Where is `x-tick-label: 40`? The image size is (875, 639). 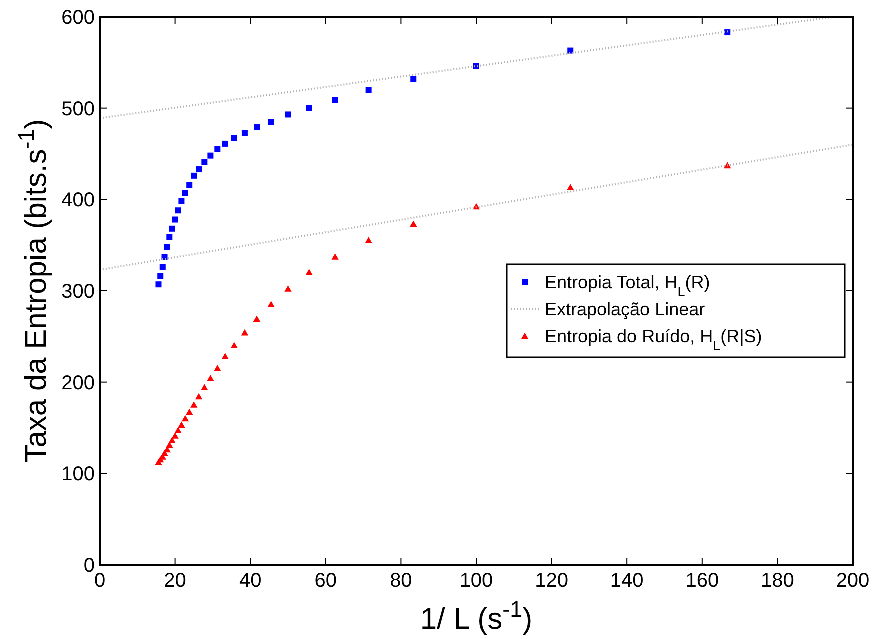
x-tick-label: 40 is located at coordinates (250, 581).